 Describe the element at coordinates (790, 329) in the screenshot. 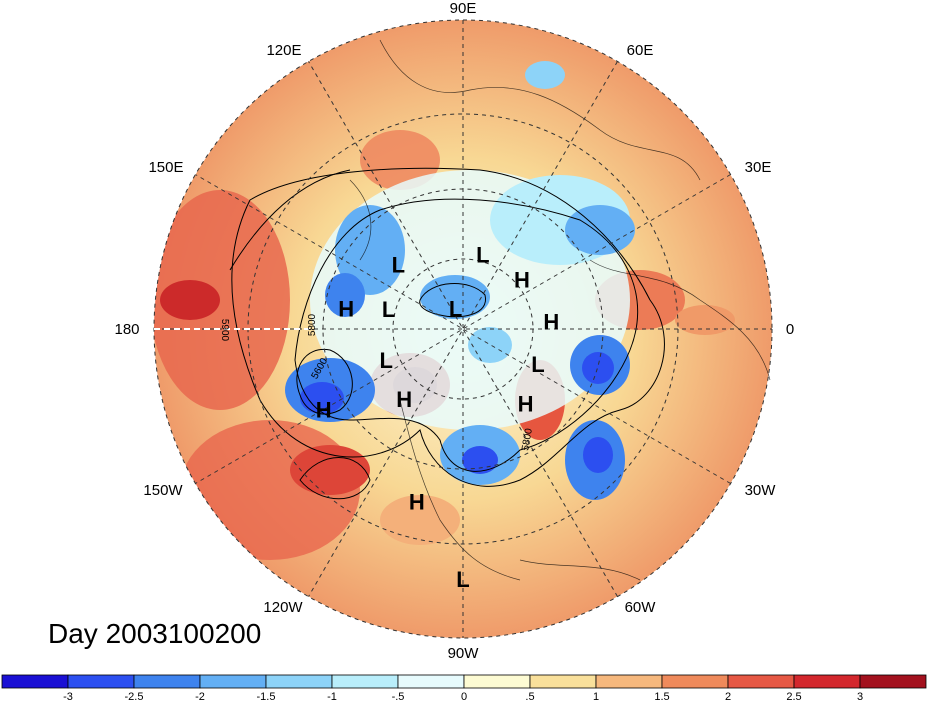

I see `lon-label: 0` at that location.